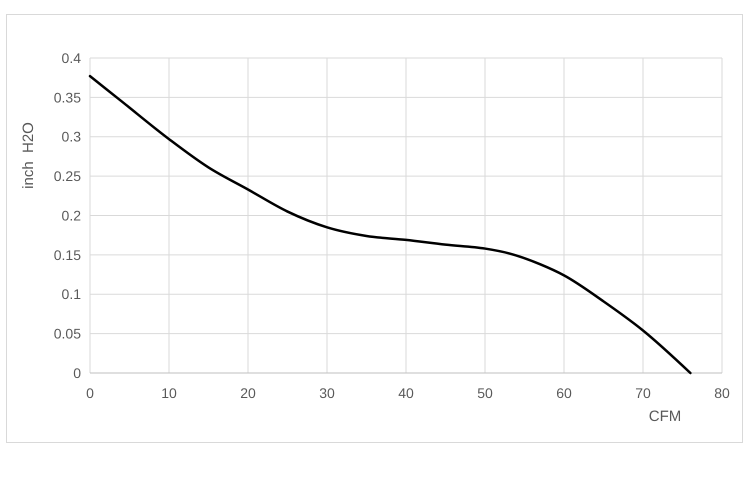  Describe the element at coordinates (28, 155) in the screenshot. I see `y-axis-title: inch H2O` at that location.